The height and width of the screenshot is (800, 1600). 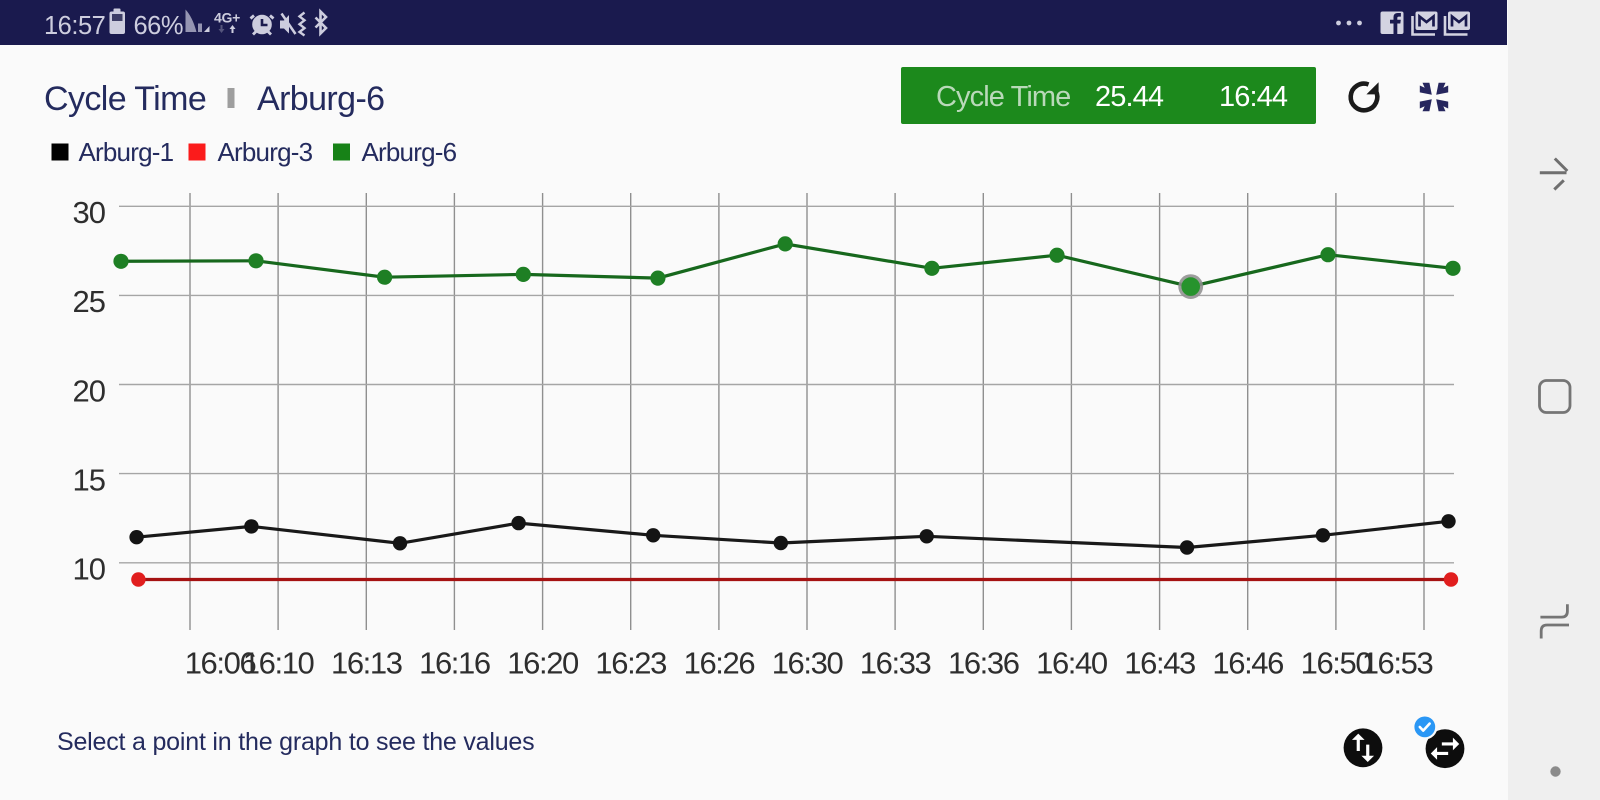 I want to click on svg-text: 16:53, so click(x=1397, y=663).